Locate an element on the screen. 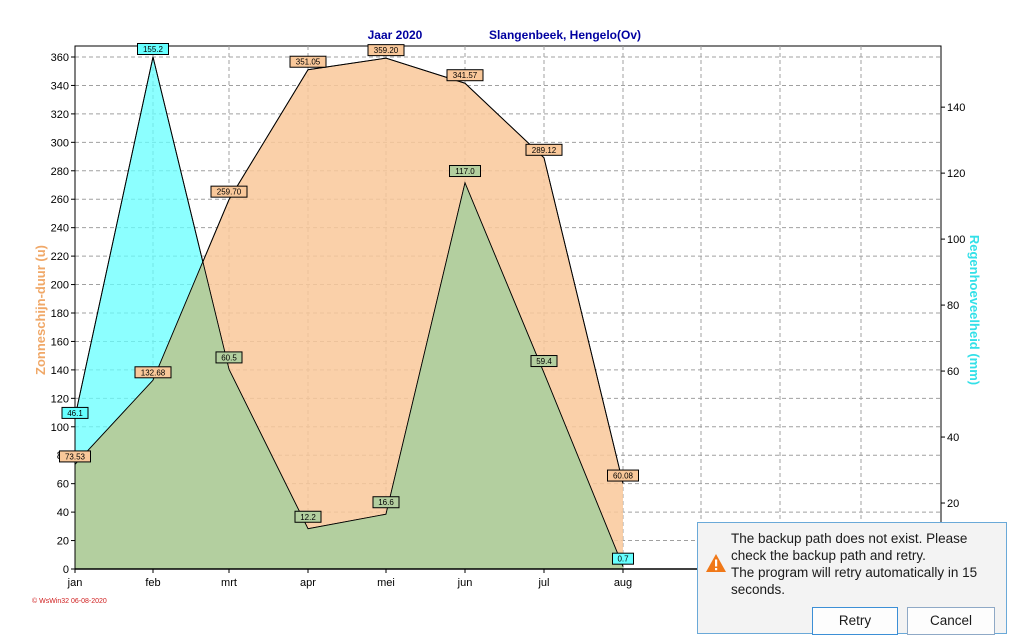 This screenshot has width=1015, height=635. tick-label-right: 100 is located at coordinates (956, 240).